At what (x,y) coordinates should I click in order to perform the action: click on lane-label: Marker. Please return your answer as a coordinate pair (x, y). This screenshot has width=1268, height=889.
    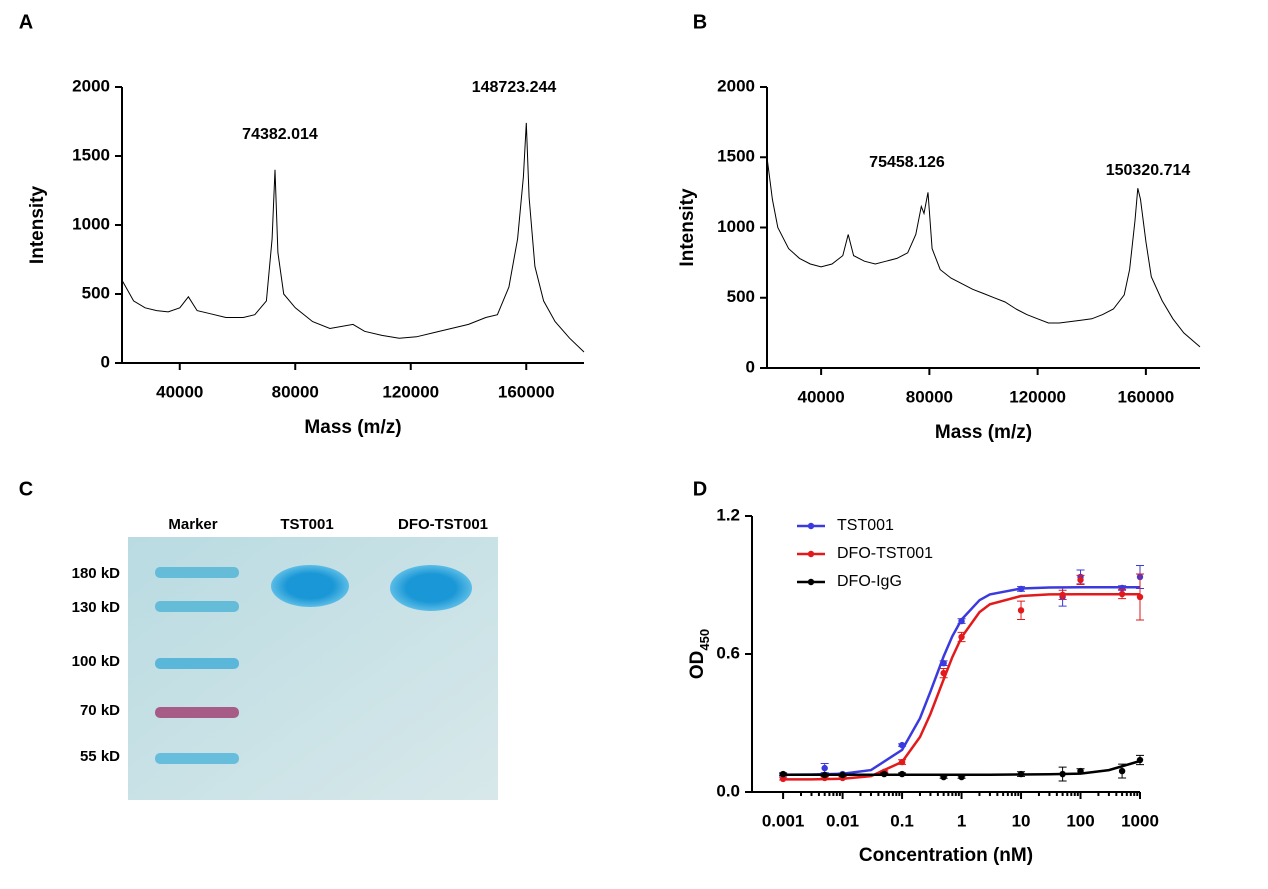
    Looking at the image, I should click on (192, 524).